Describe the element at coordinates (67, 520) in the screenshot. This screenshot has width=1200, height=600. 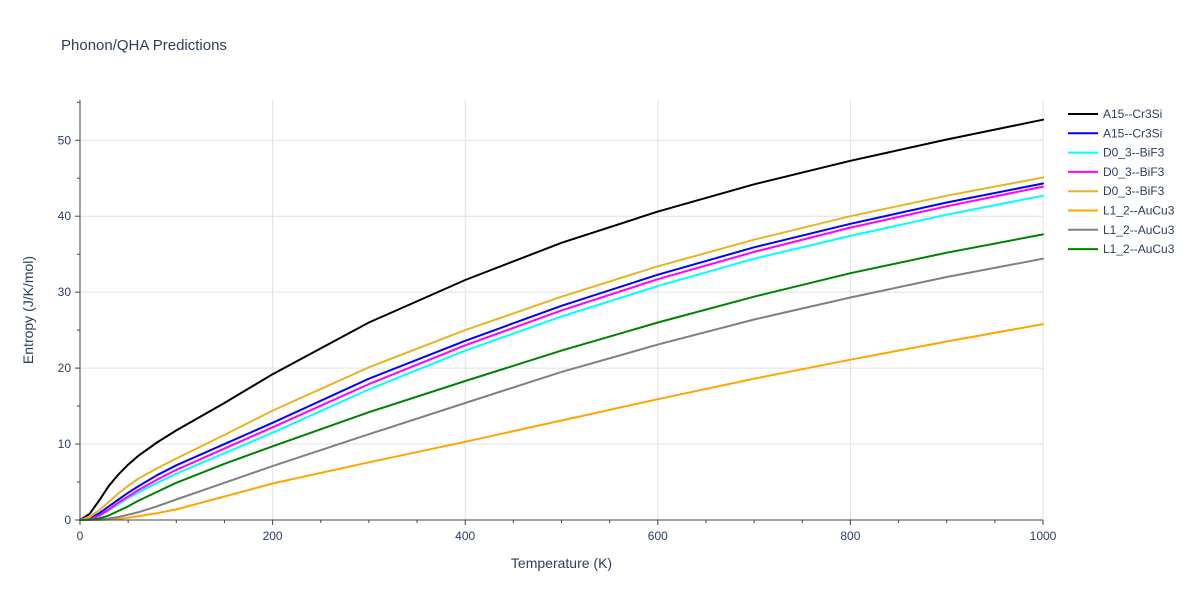
I see `y-tick-label: 0` at that location.